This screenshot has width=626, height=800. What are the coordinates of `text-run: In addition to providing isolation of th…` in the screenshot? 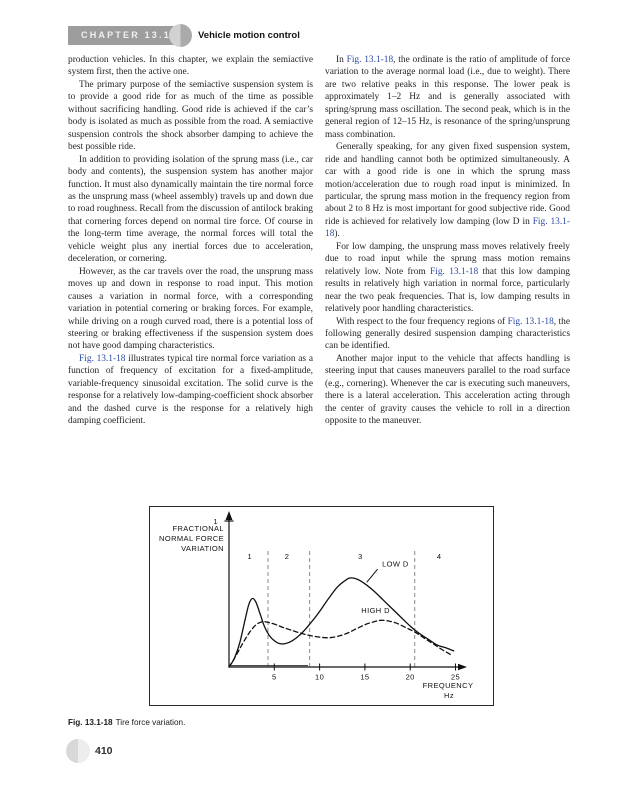 It's located at (190, 209).